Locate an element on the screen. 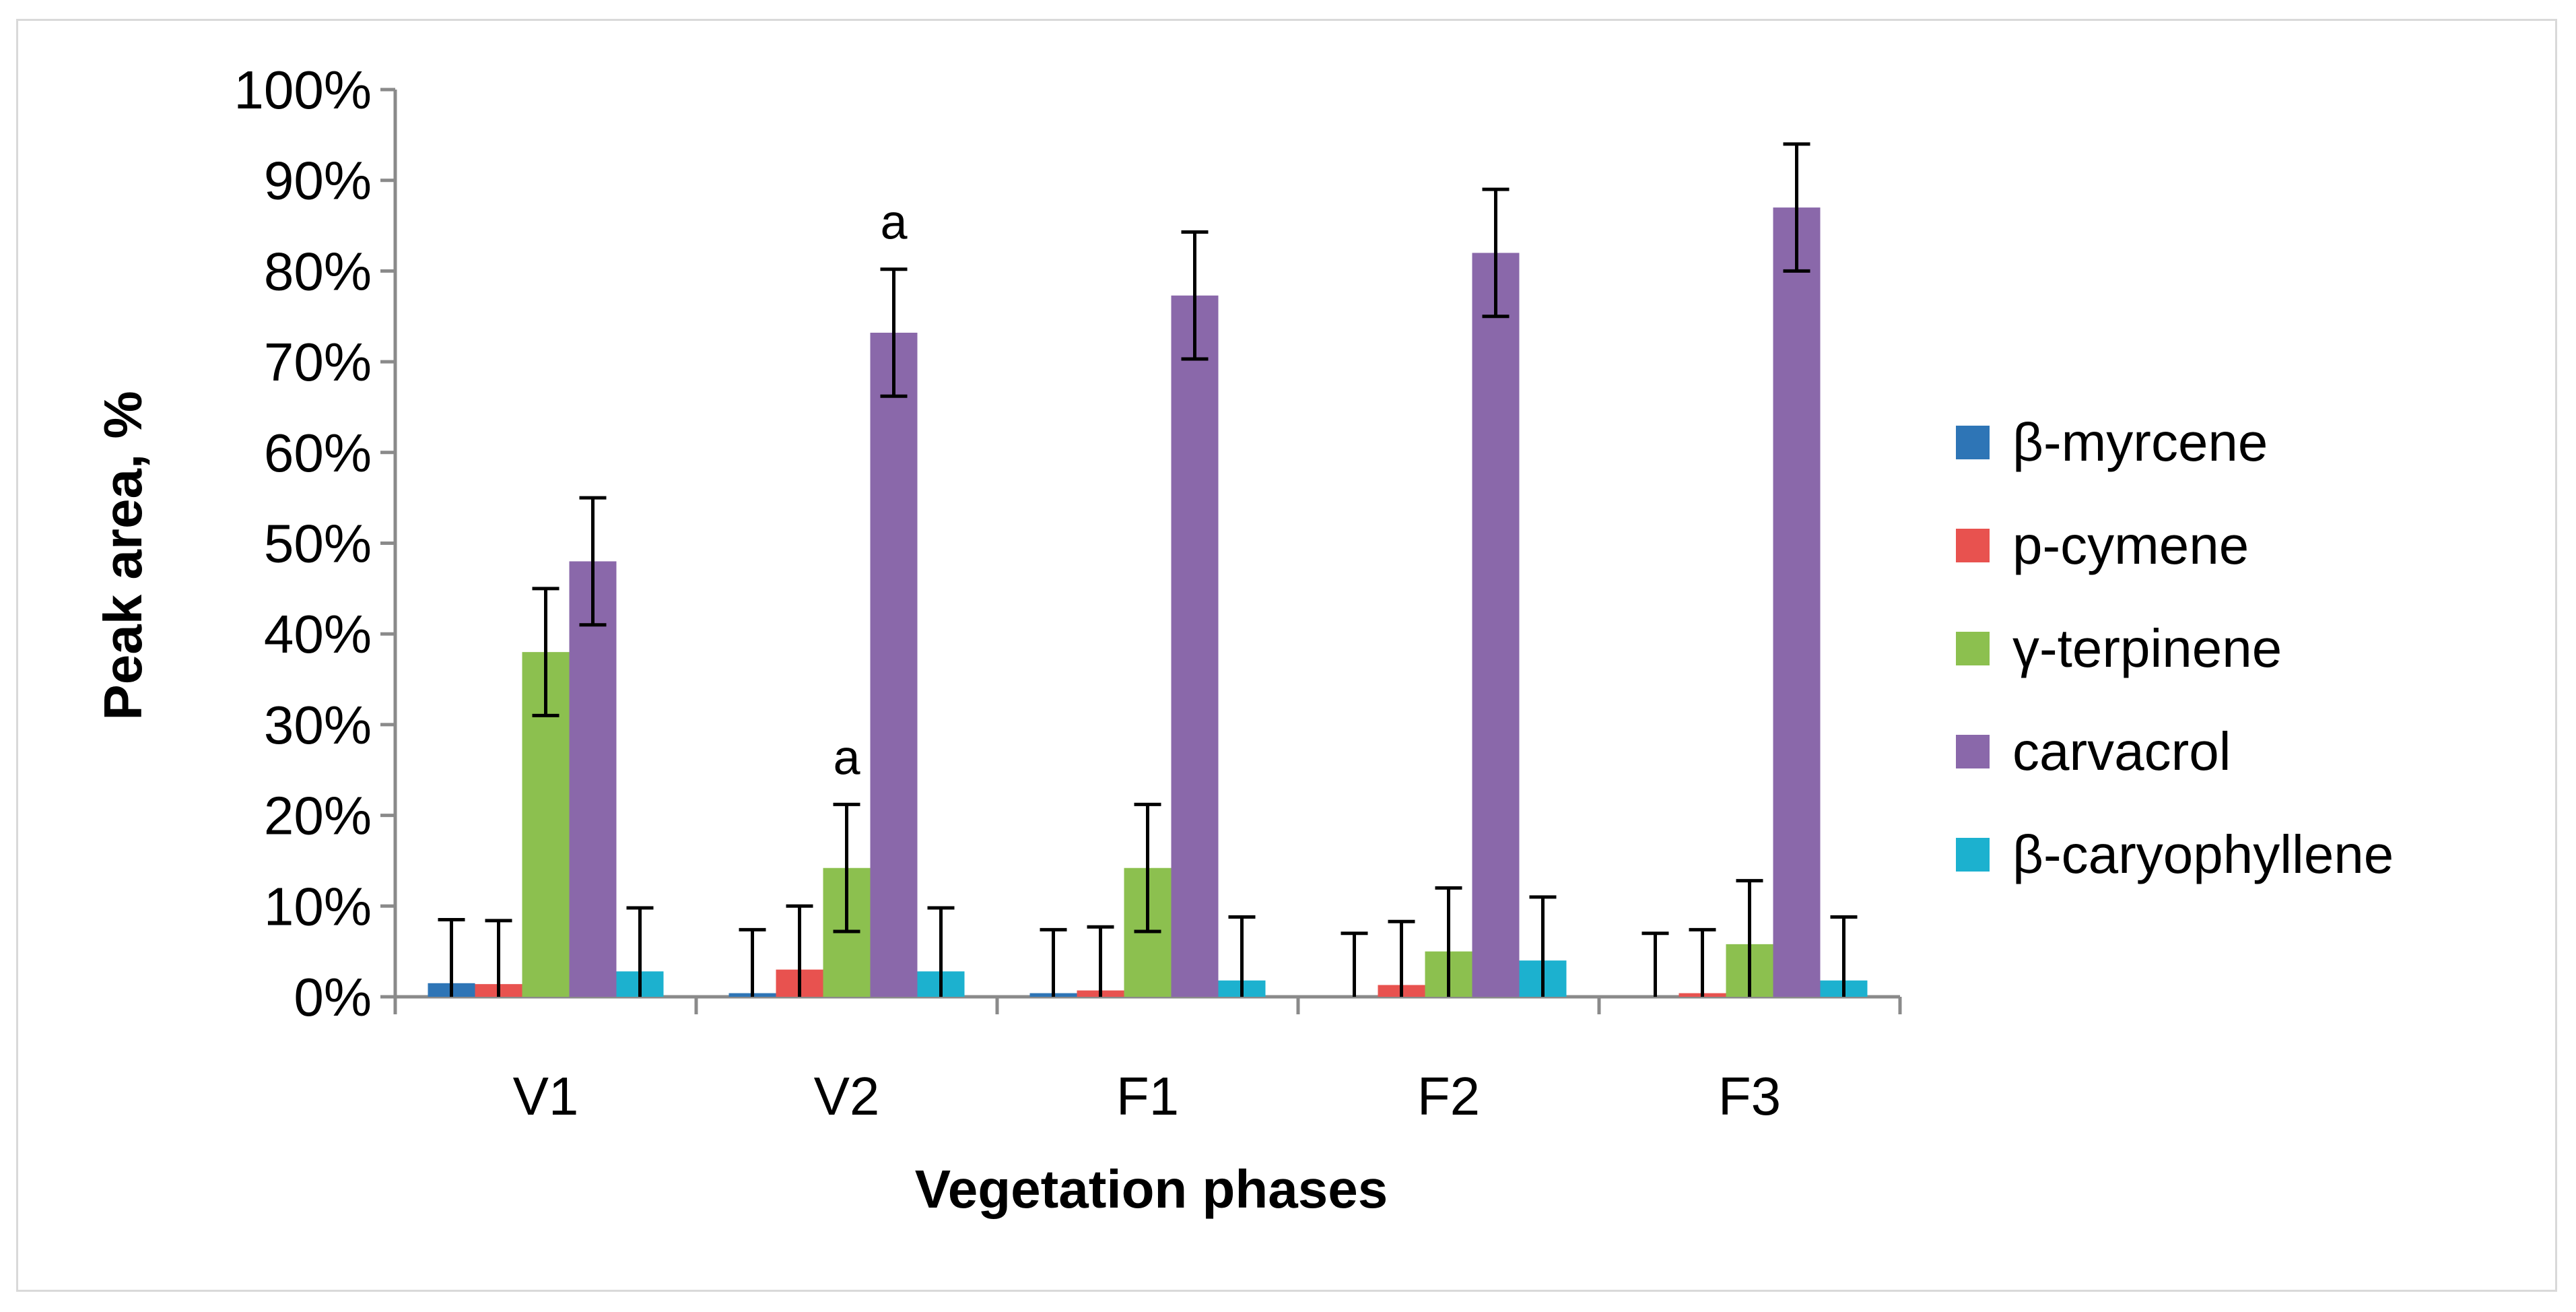  legend-item-g-terpinene: γ-terpinene is located at coordinates (2175, 648).